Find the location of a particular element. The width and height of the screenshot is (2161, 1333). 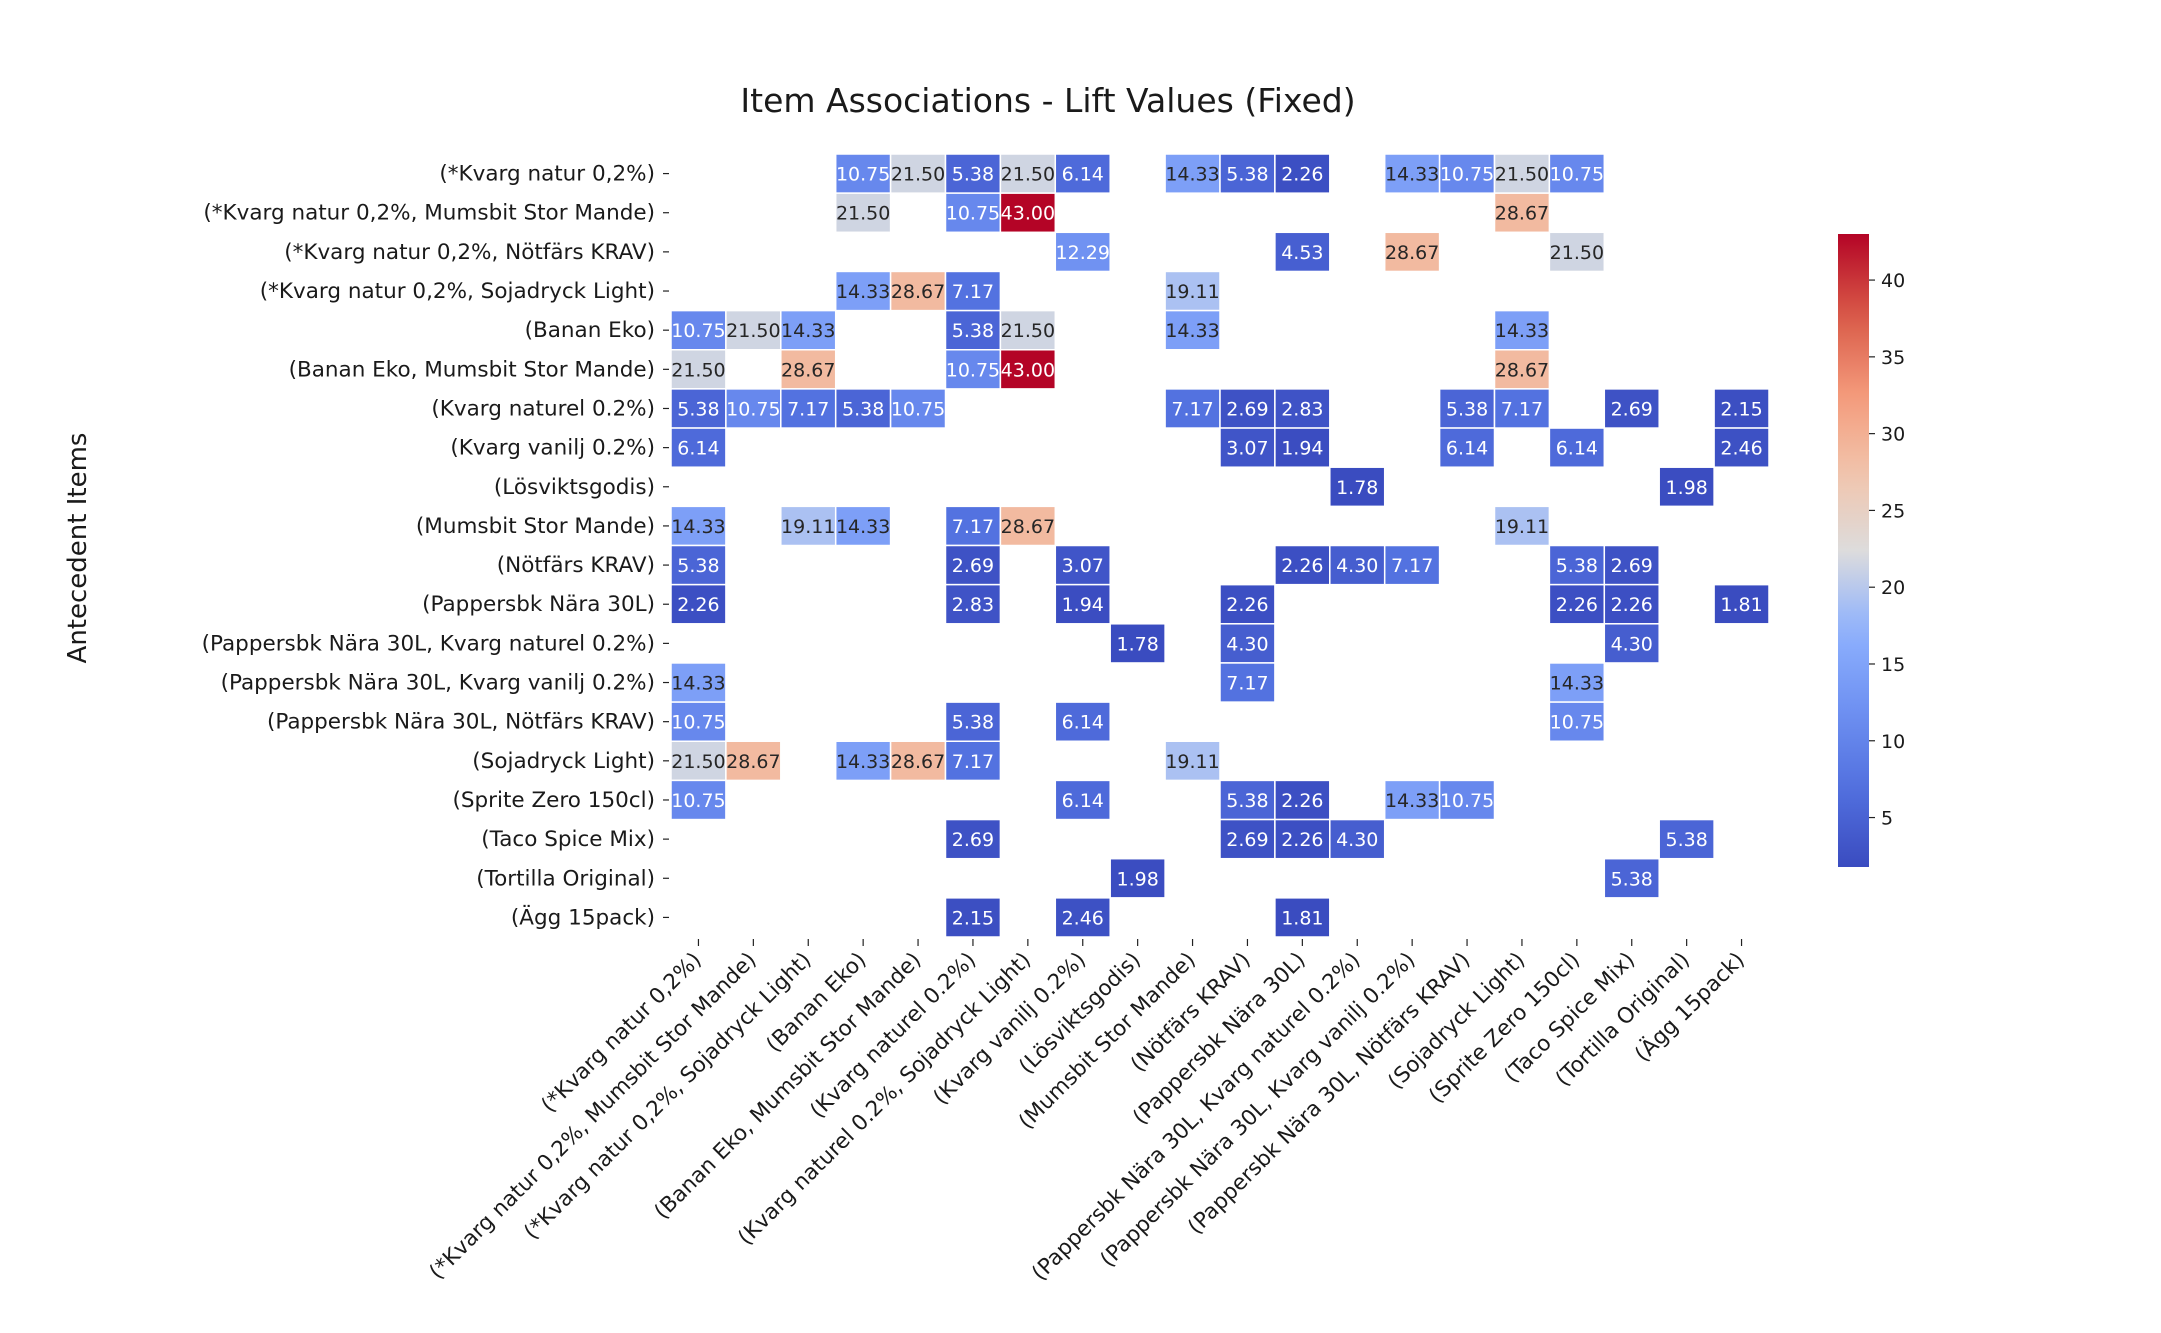

y-tick-label: (Pappersbk Nära 30L, Kvarg vanilj 0.2%) is located at coordinates (438, 683).